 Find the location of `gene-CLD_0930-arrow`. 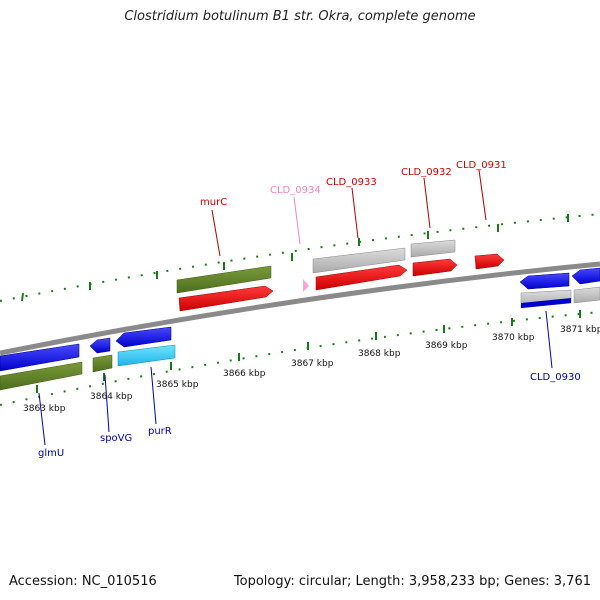

gene-CLD_0930-arrow is located at coordinates (544, 281).